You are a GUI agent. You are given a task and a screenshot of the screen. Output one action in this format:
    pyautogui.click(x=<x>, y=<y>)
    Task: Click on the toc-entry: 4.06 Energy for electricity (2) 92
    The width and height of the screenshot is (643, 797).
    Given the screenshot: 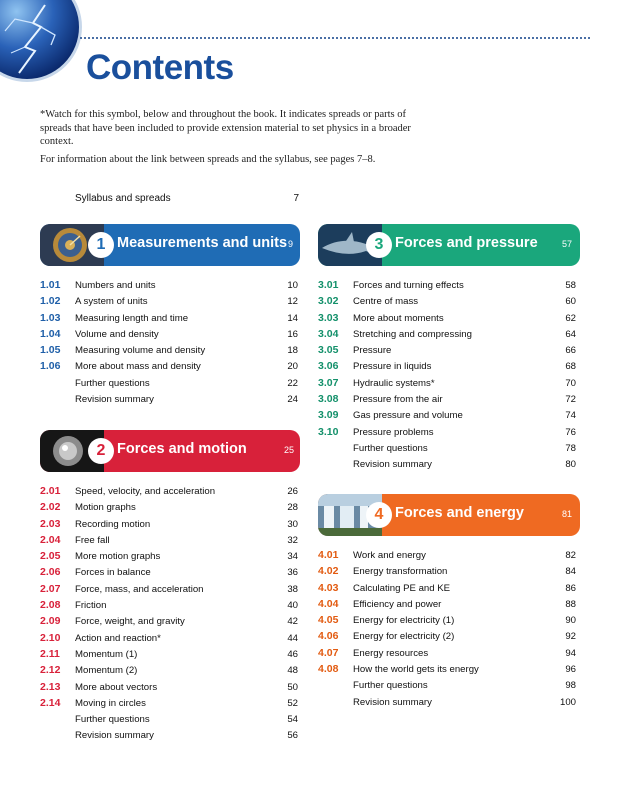 What is the action you would take?
    pyautogui.click(x=448, y=638)
    